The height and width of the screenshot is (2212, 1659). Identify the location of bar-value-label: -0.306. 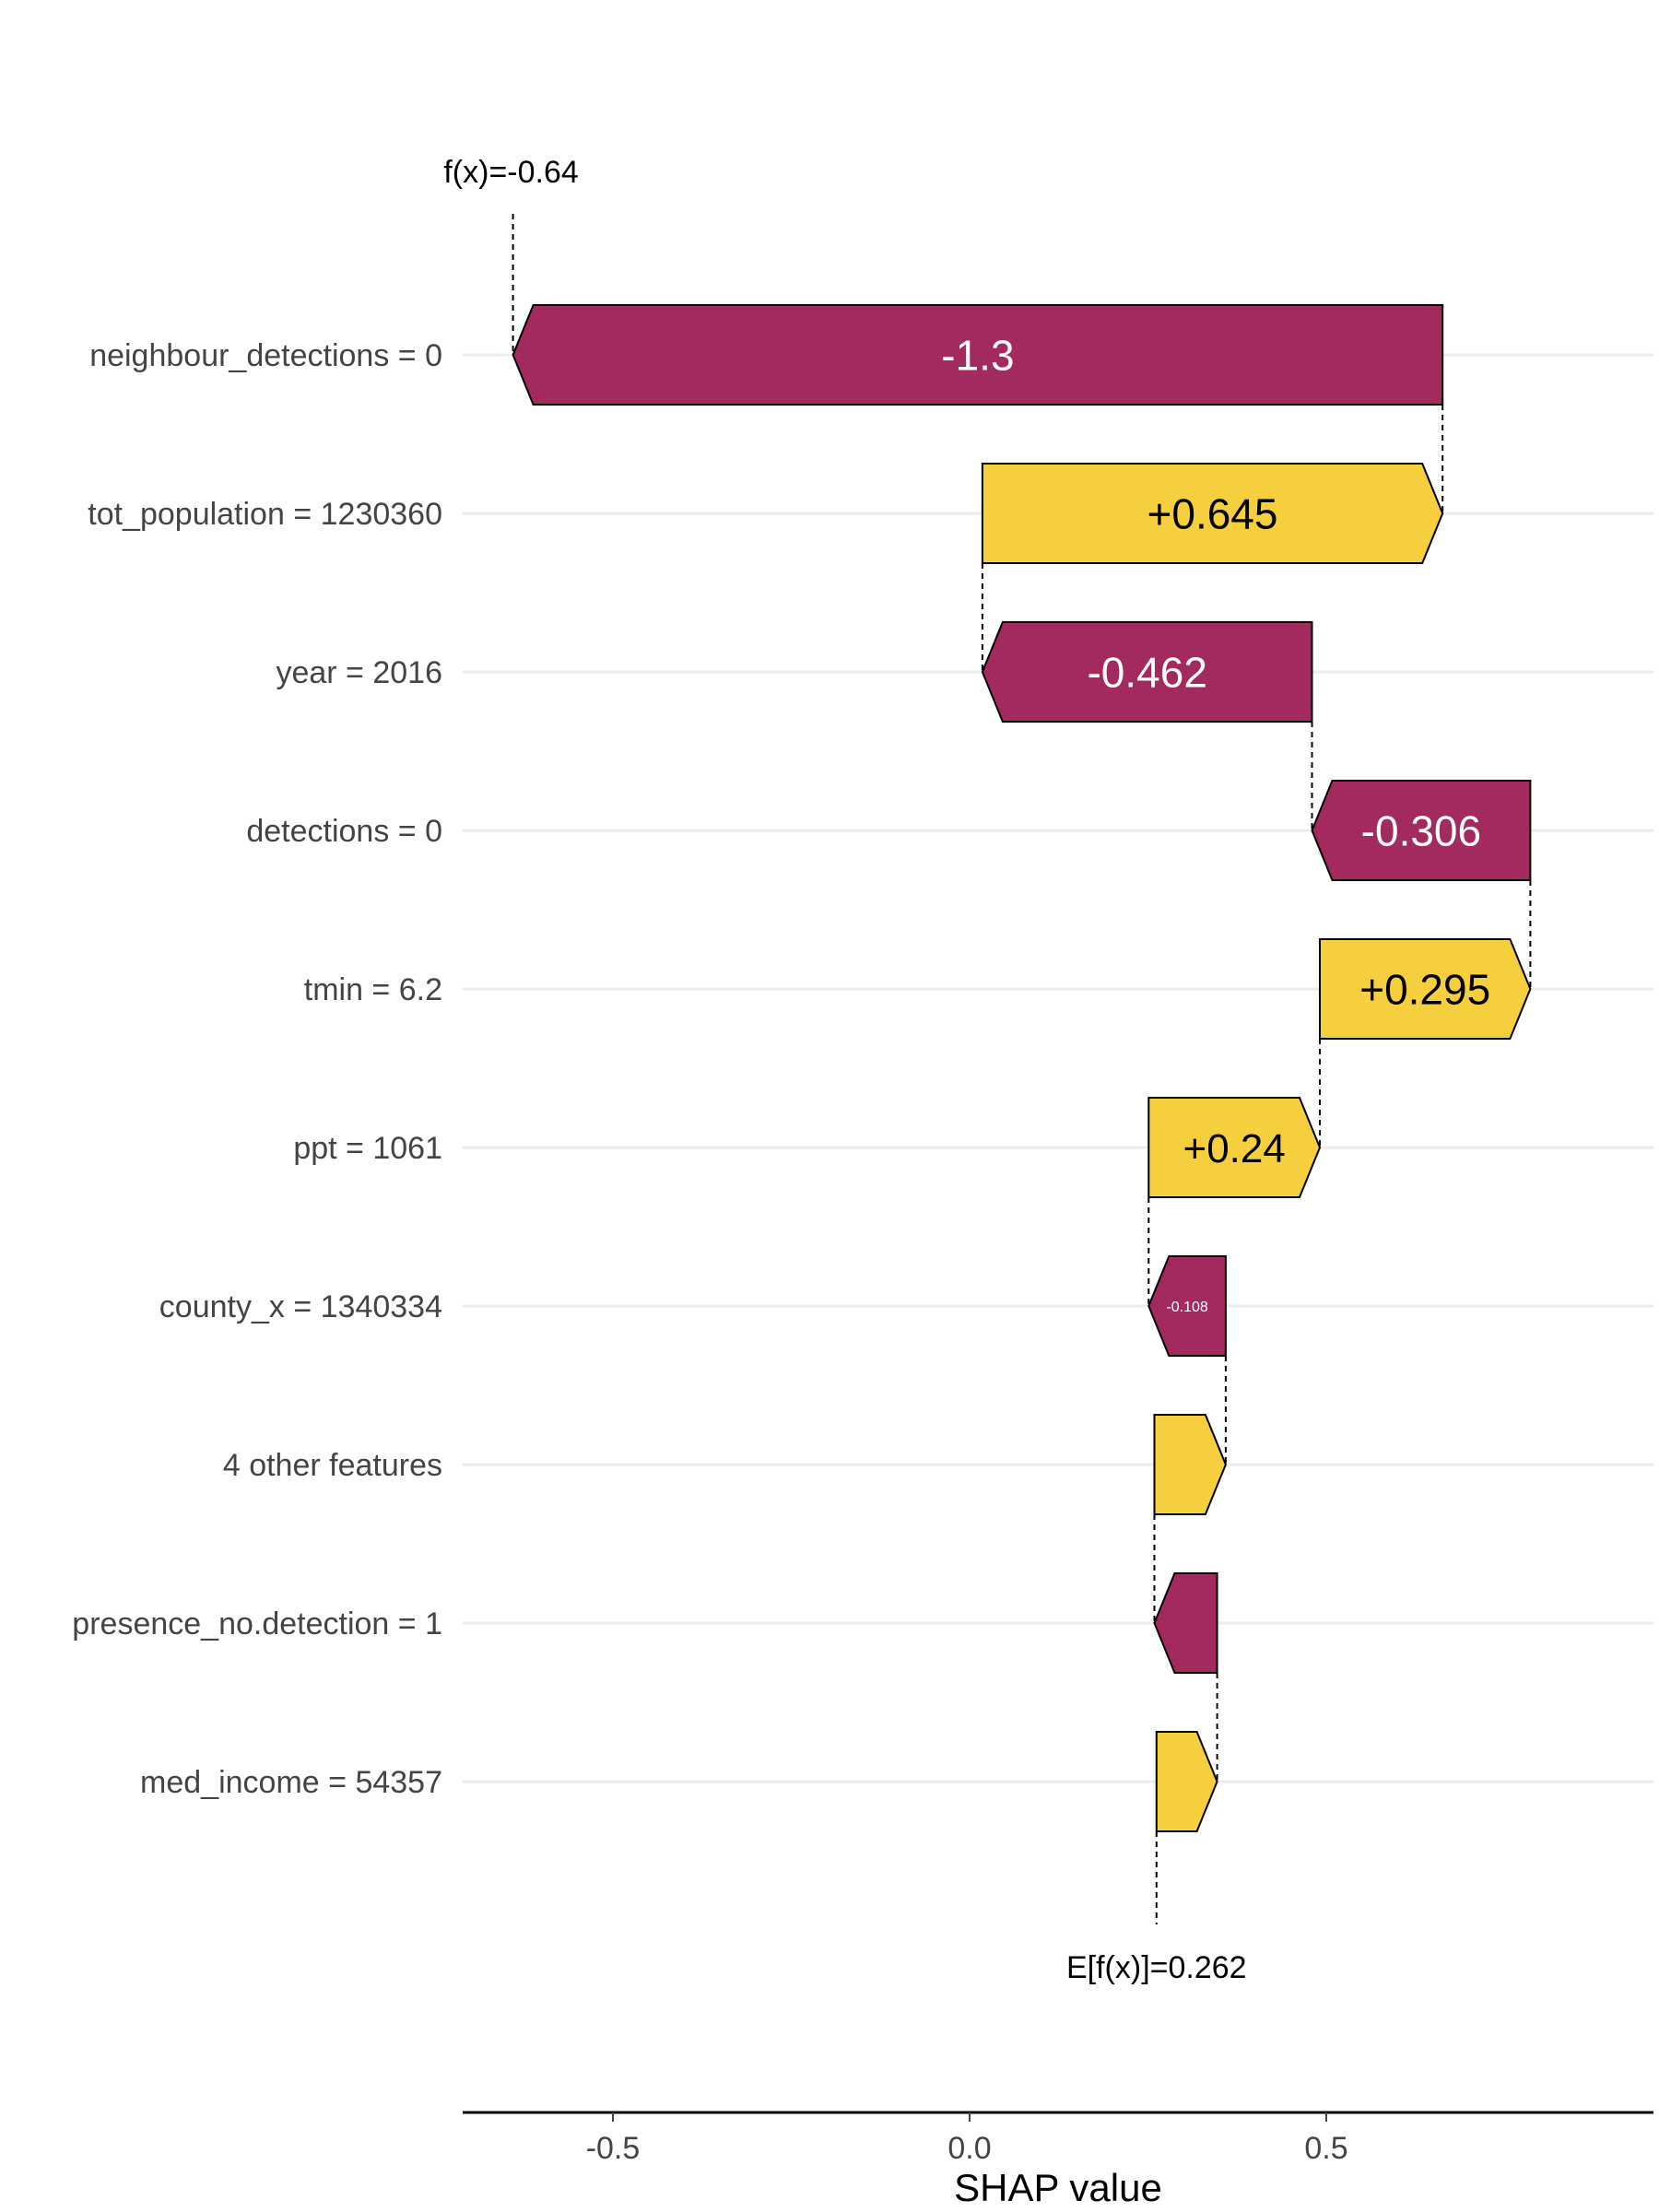
(1421, 831).